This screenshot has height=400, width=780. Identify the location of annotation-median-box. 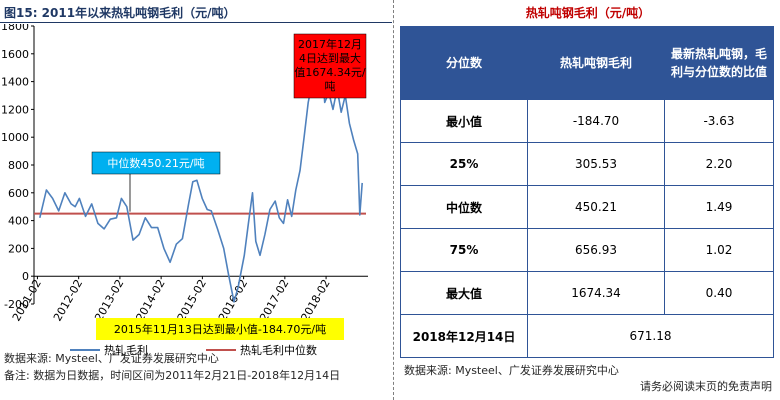
(156, 163).